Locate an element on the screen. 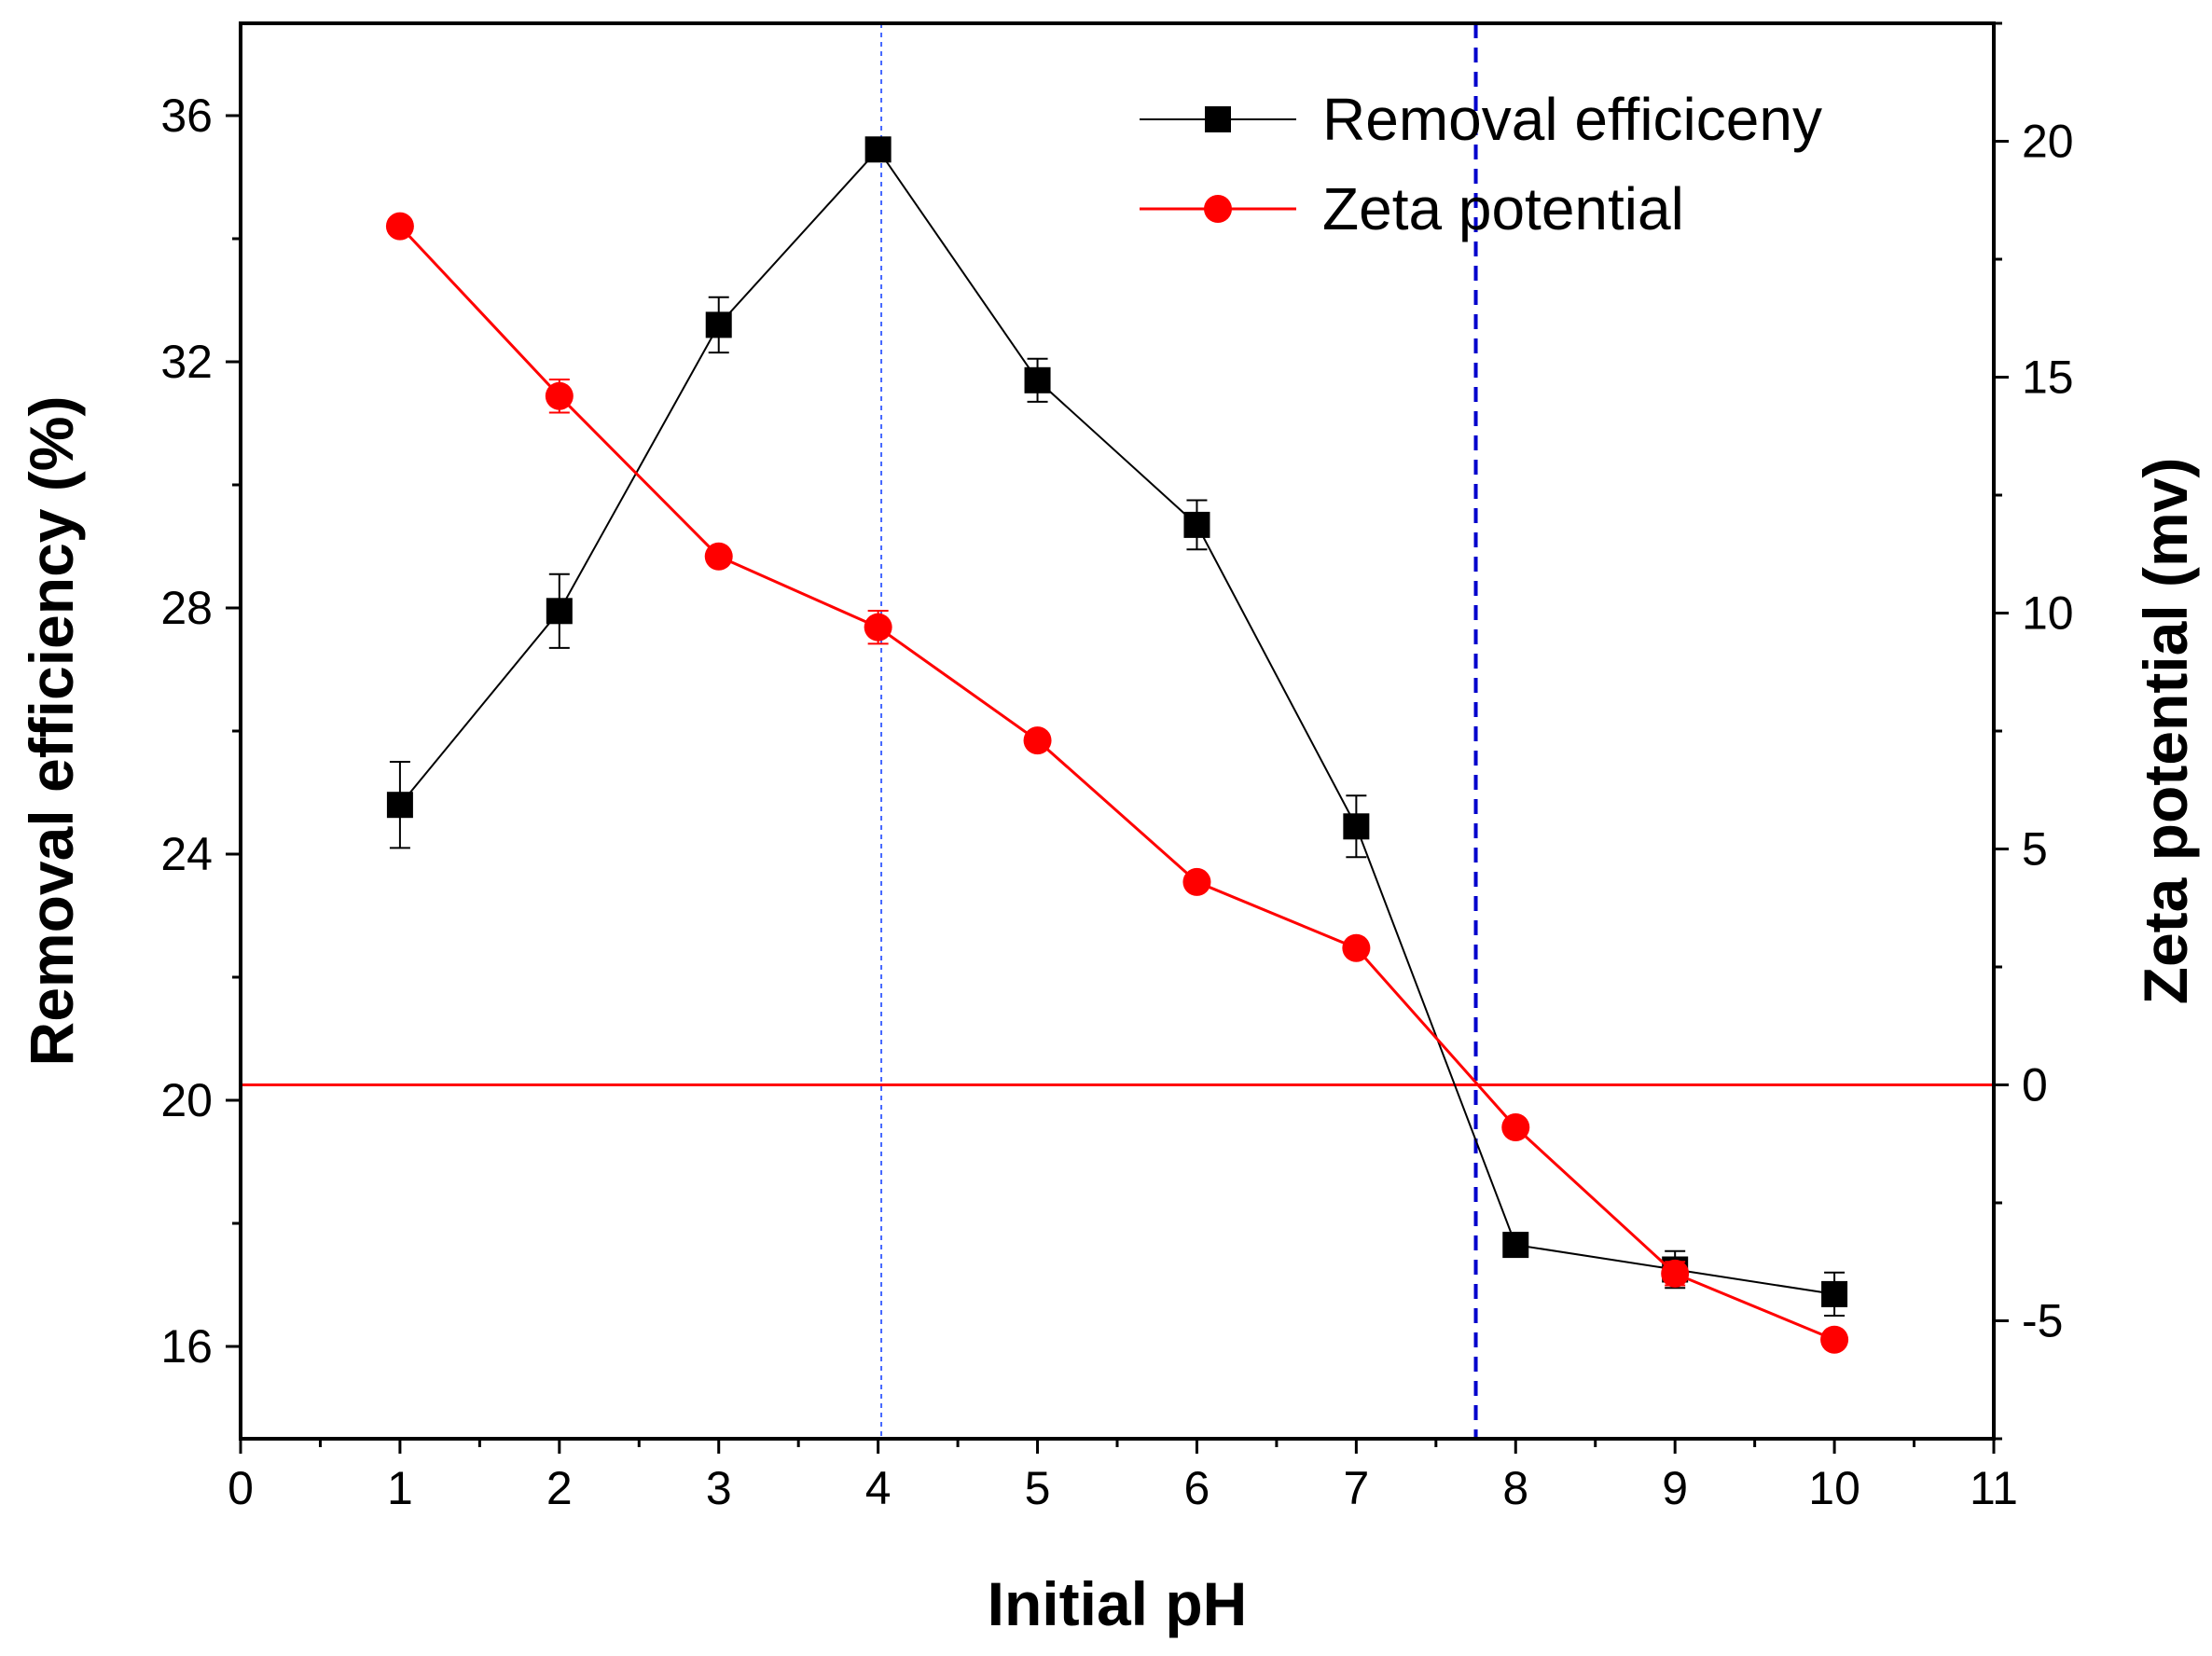  x-tick-label: 0 is located at coordinates (241, 1488).